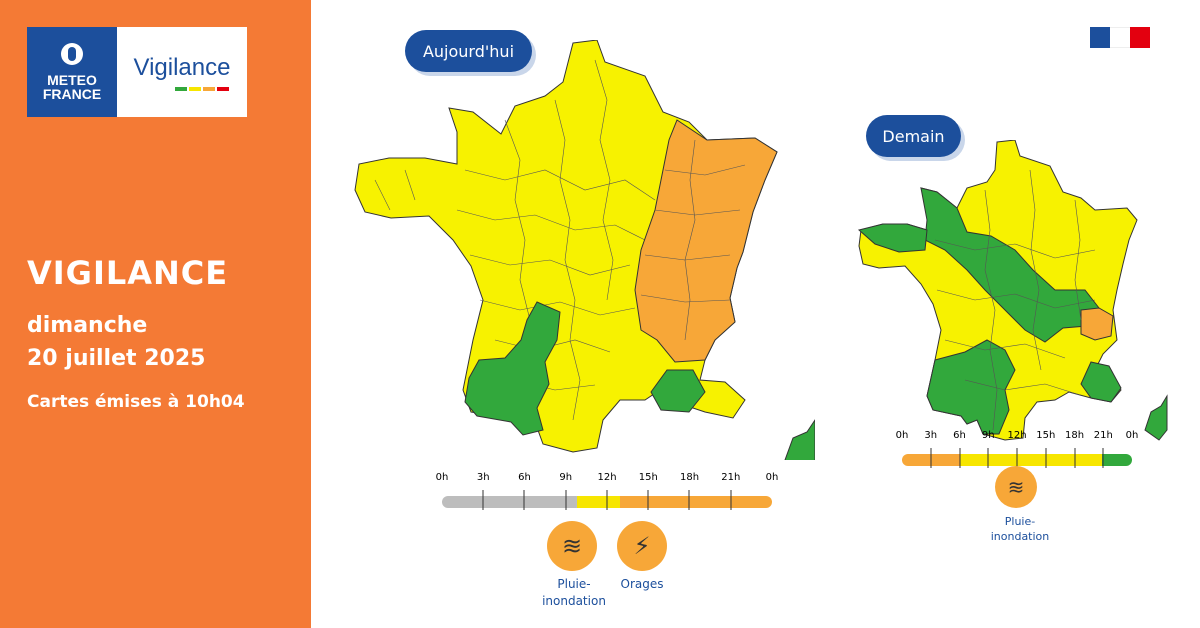 This screenshot has width=1200, height=628. What do you see at coordinates (116, 358) in the screenshot?
I see `full-date: 20 juillet 2025` at bounding box center [116, 358].